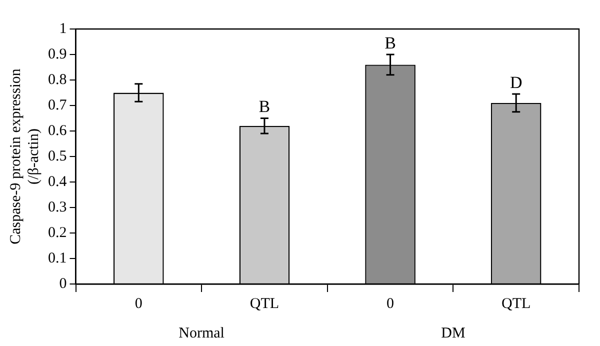  I want to click on y-tick-label: 0.6, so click(58, 130).